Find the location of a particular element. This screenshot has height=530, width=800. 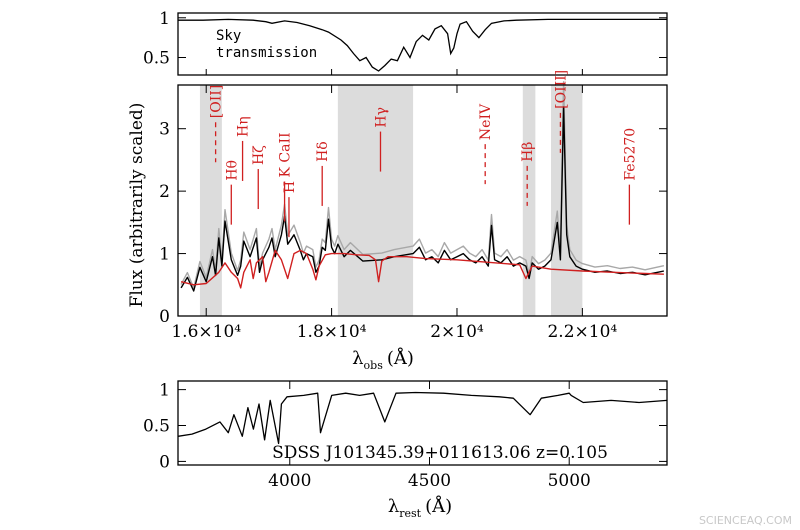

main-xlabel-sub: obs is located at coordinates (374, 365).